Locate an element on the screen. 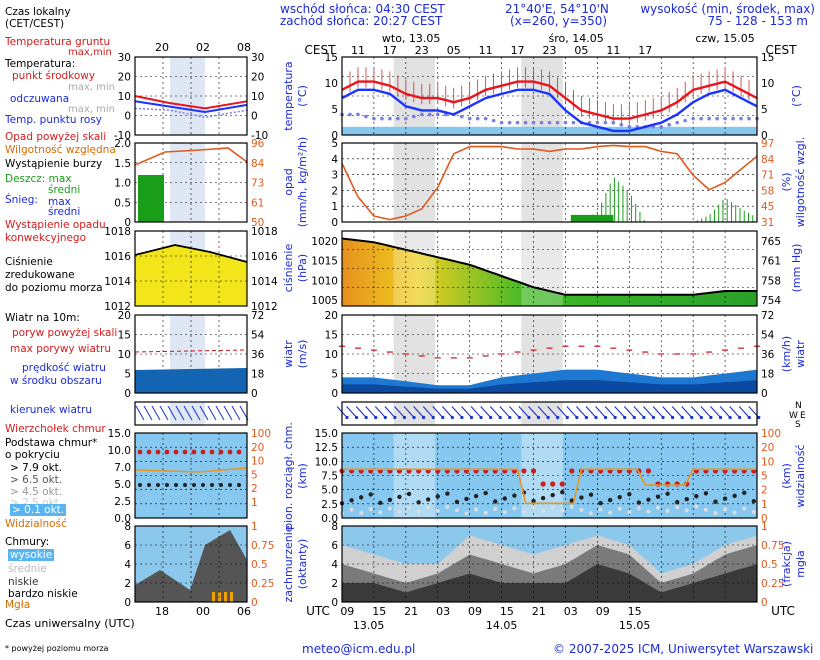 Image resolution: width=820 pixels, height=660 pixels. panel-dir-legend is located at coordinates (191, 413).